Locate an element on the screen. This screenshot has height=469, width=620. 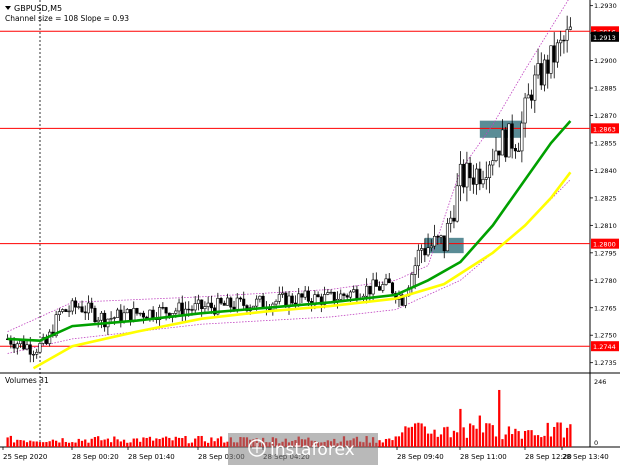
collapse-arrow-icon is located at coordinates (8, 8).